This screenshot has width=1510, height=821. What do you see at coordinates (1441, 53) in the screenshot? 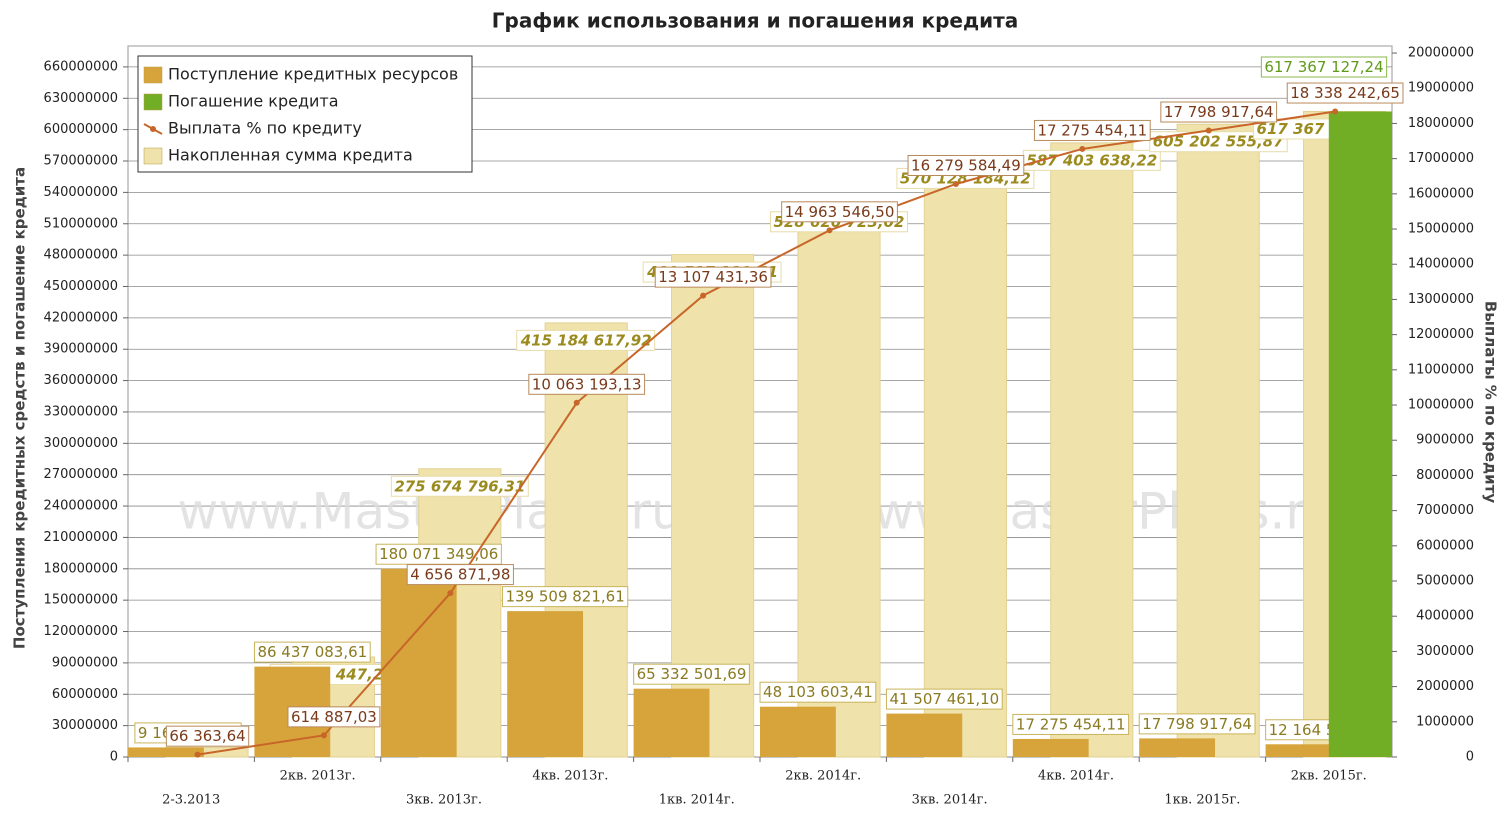
I see `y2-tick-label: 20000000` at bounding box center [1441, 53].